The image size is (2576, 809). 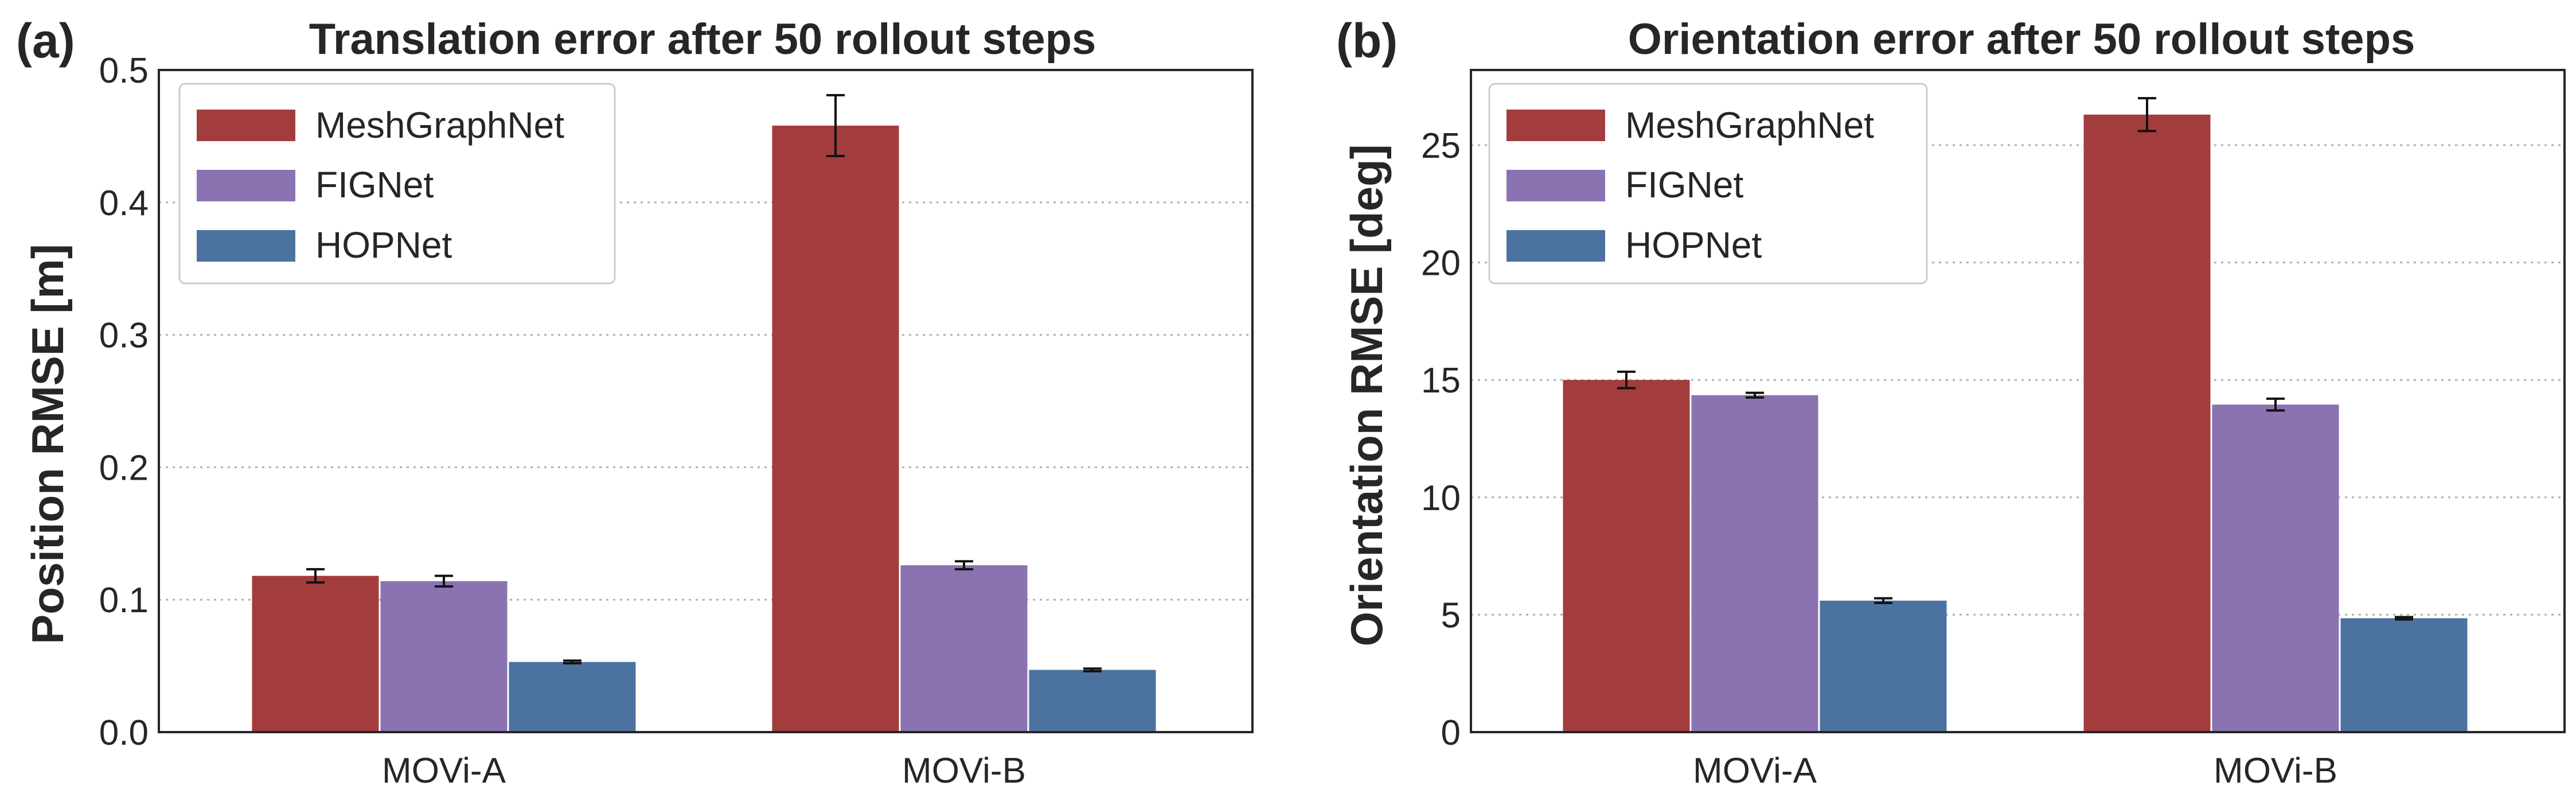 I want to click on y-tick-label: 0.1, so click(x=124, y=600).